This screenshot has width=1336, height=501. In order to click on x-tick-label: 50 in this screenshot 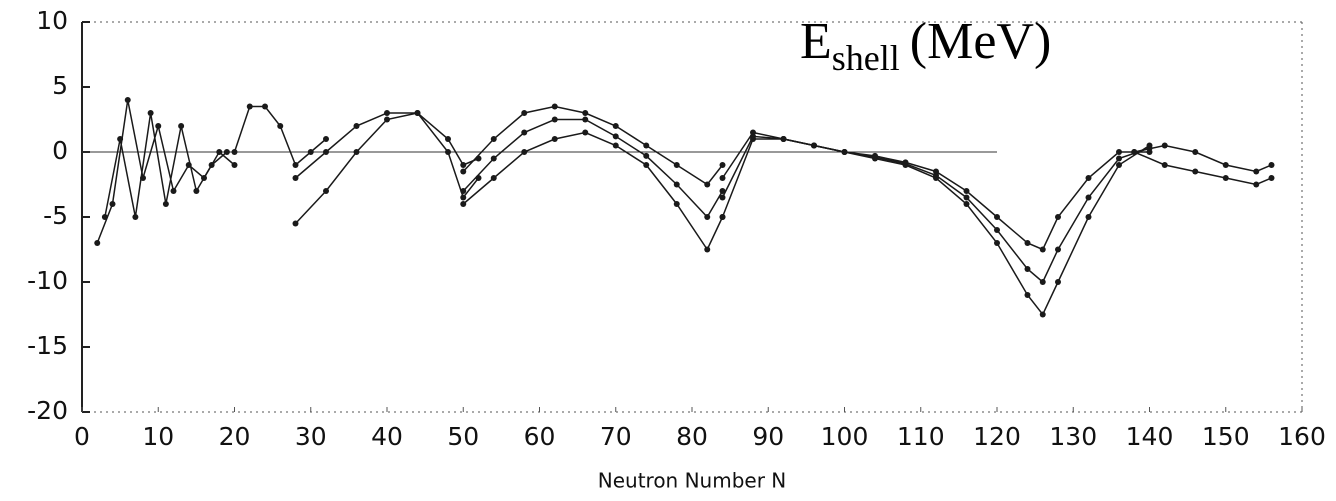, I will do `click(463, 436)`.